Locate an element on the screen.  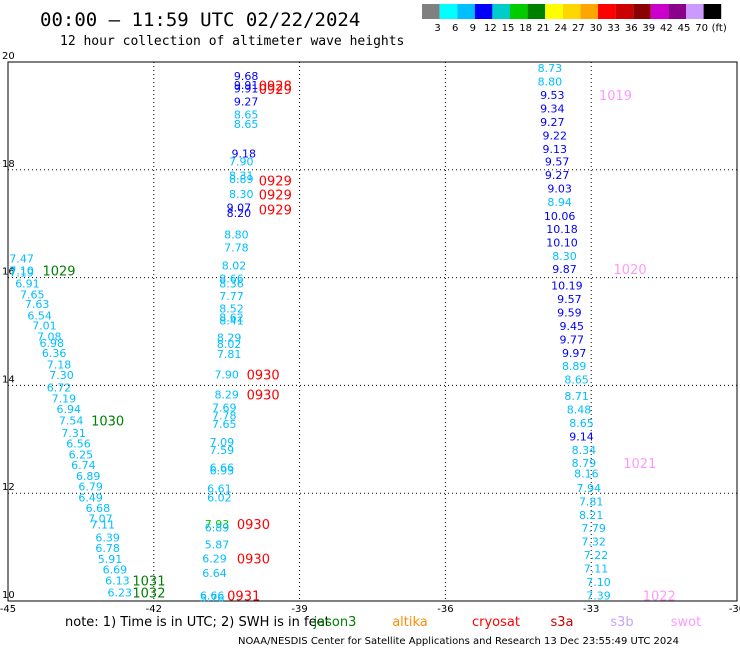
swh-value: 9.97 is located at coordinates (574, 353).